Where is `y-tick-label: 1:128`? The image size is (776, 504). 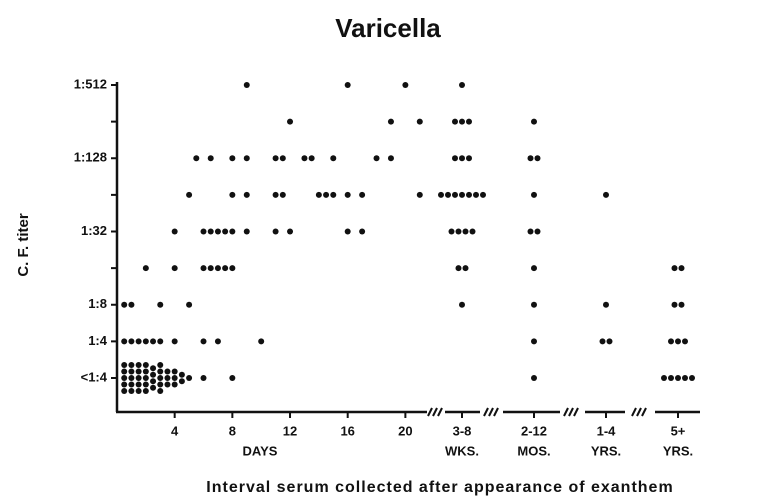
y-tick-label: 1:128 is located at coordinates (90, 157).